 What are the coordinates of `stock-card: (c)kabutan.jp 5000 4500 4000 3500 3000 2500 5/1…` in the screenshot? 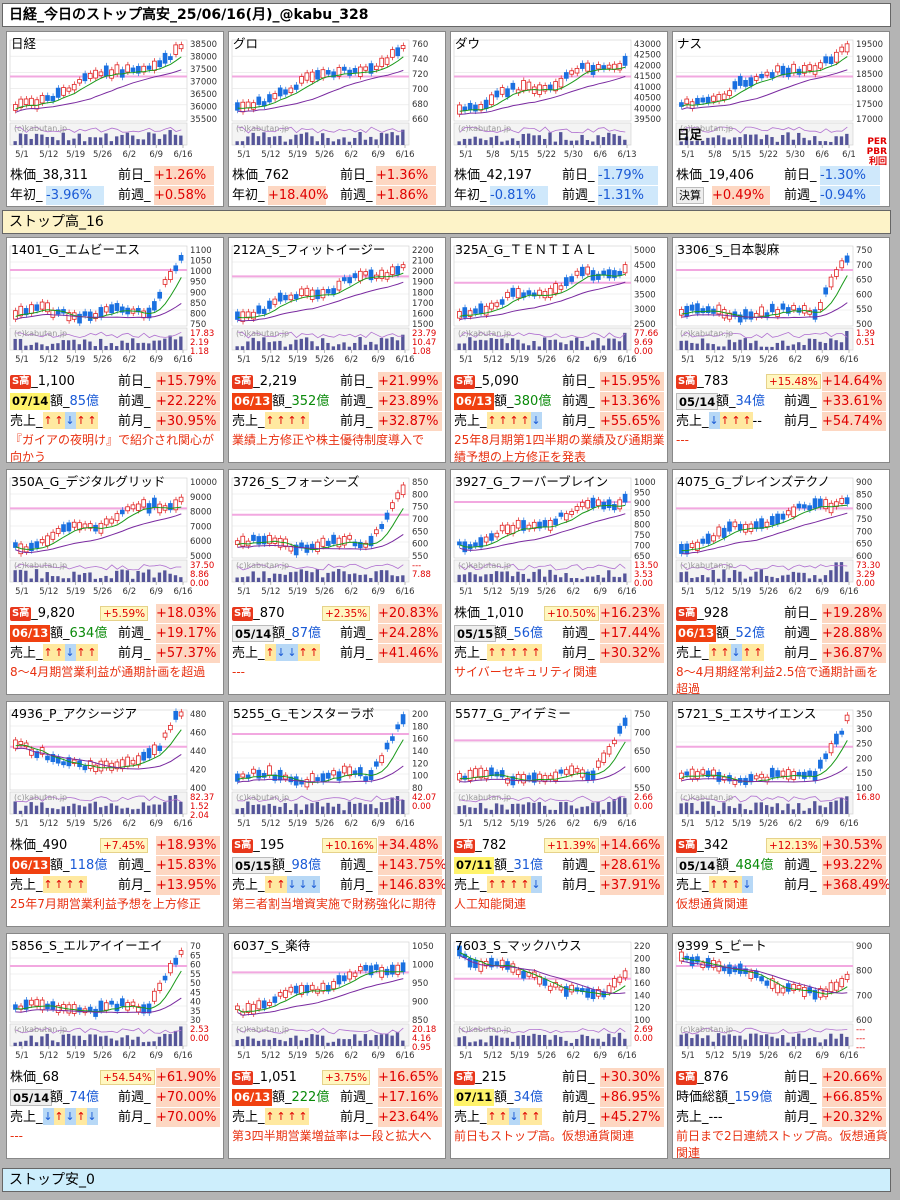 It's located at (559, 350).